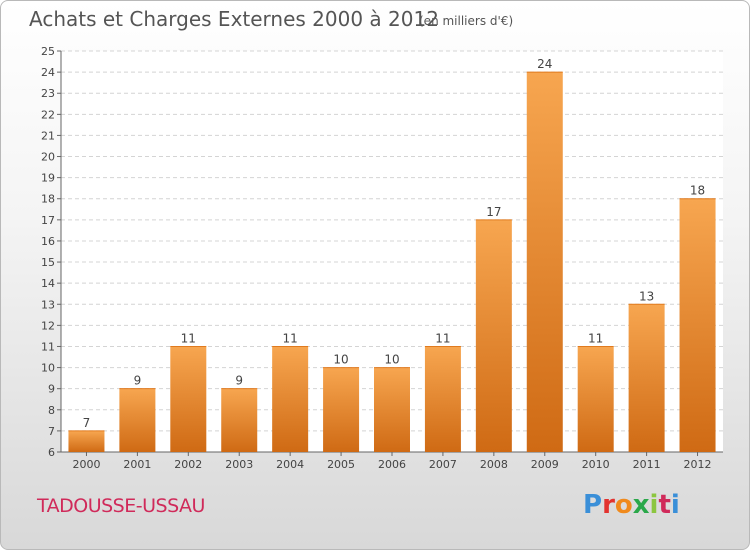  I want to click on logo-letter: x, so click(641, 505).